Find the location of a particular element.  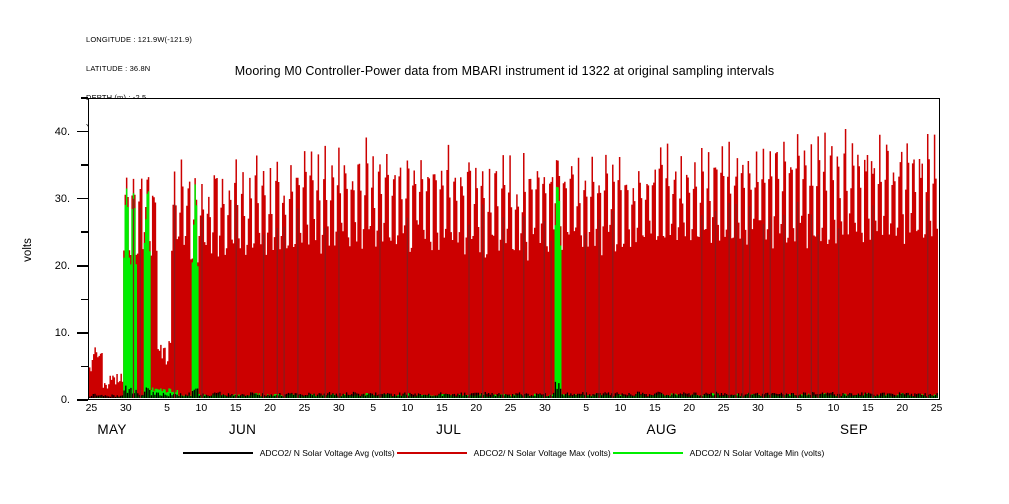

series-avg-line is located at coordinates (513, 389).